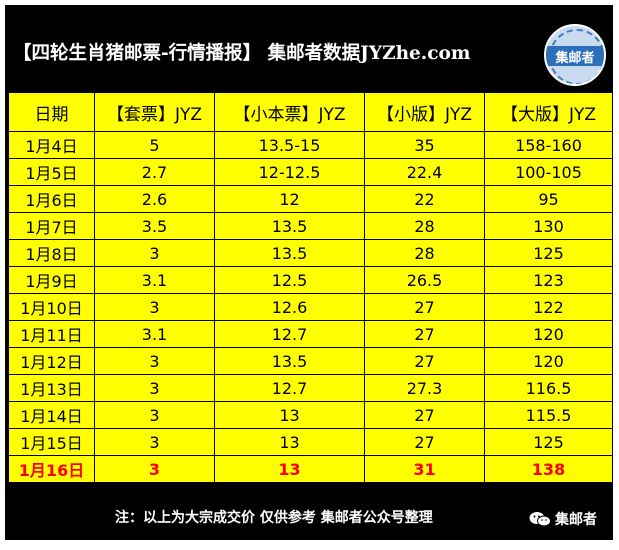 The height and width of the screenshot is (550, 619). I want to click on large-sheet-cell: 95, so click(548, 199).